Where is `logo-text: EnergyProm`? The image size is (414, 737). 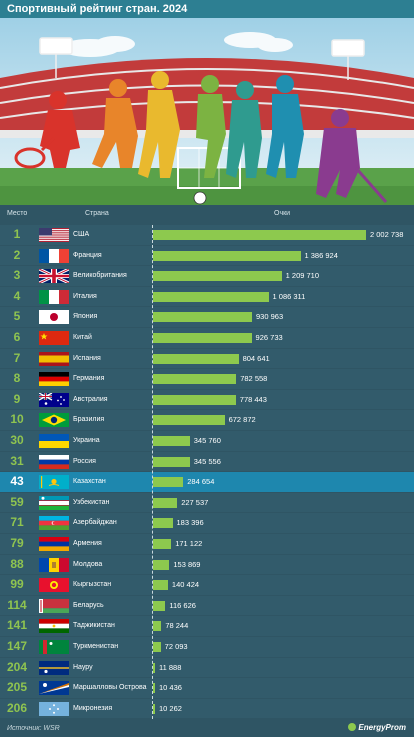 logo-text: EnergyProm is located at coordinates (382, 727).